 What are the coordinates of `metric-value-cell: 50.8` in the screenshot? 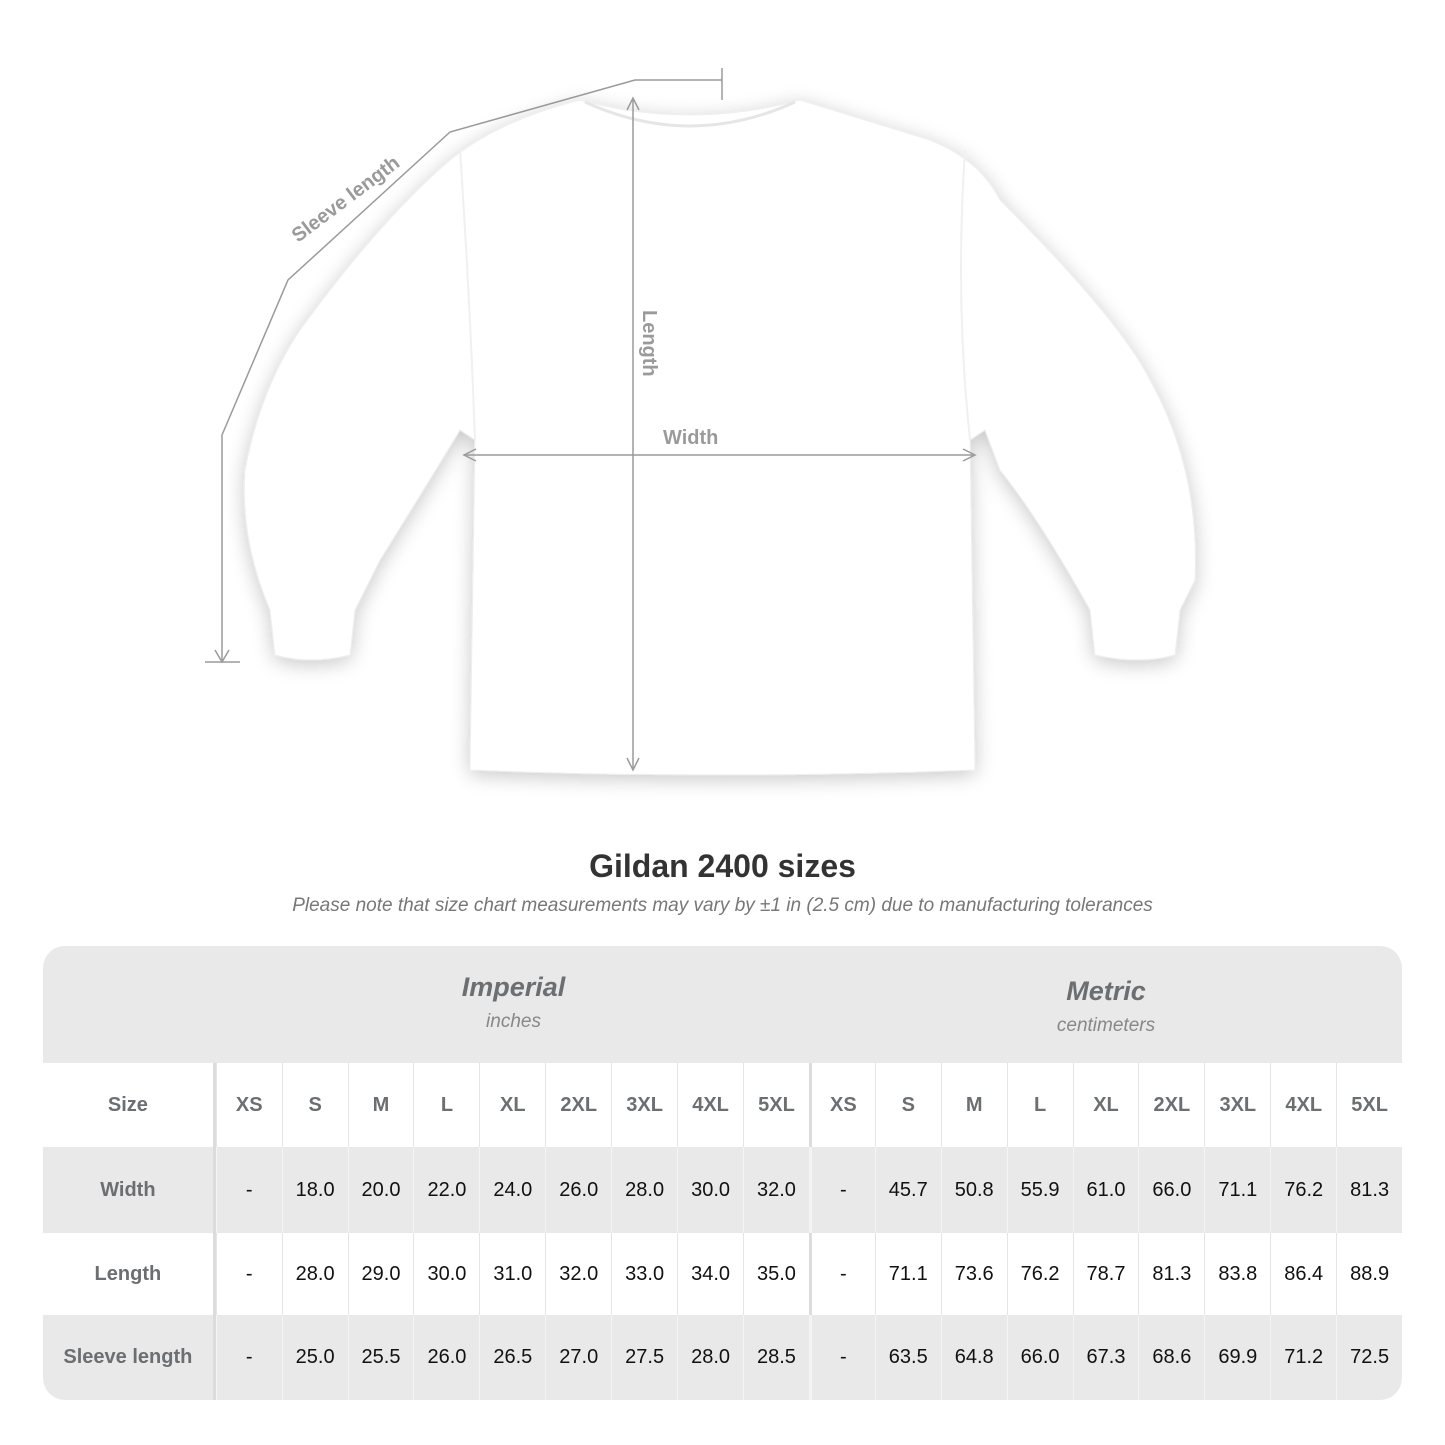 It's located at (973, 1190).